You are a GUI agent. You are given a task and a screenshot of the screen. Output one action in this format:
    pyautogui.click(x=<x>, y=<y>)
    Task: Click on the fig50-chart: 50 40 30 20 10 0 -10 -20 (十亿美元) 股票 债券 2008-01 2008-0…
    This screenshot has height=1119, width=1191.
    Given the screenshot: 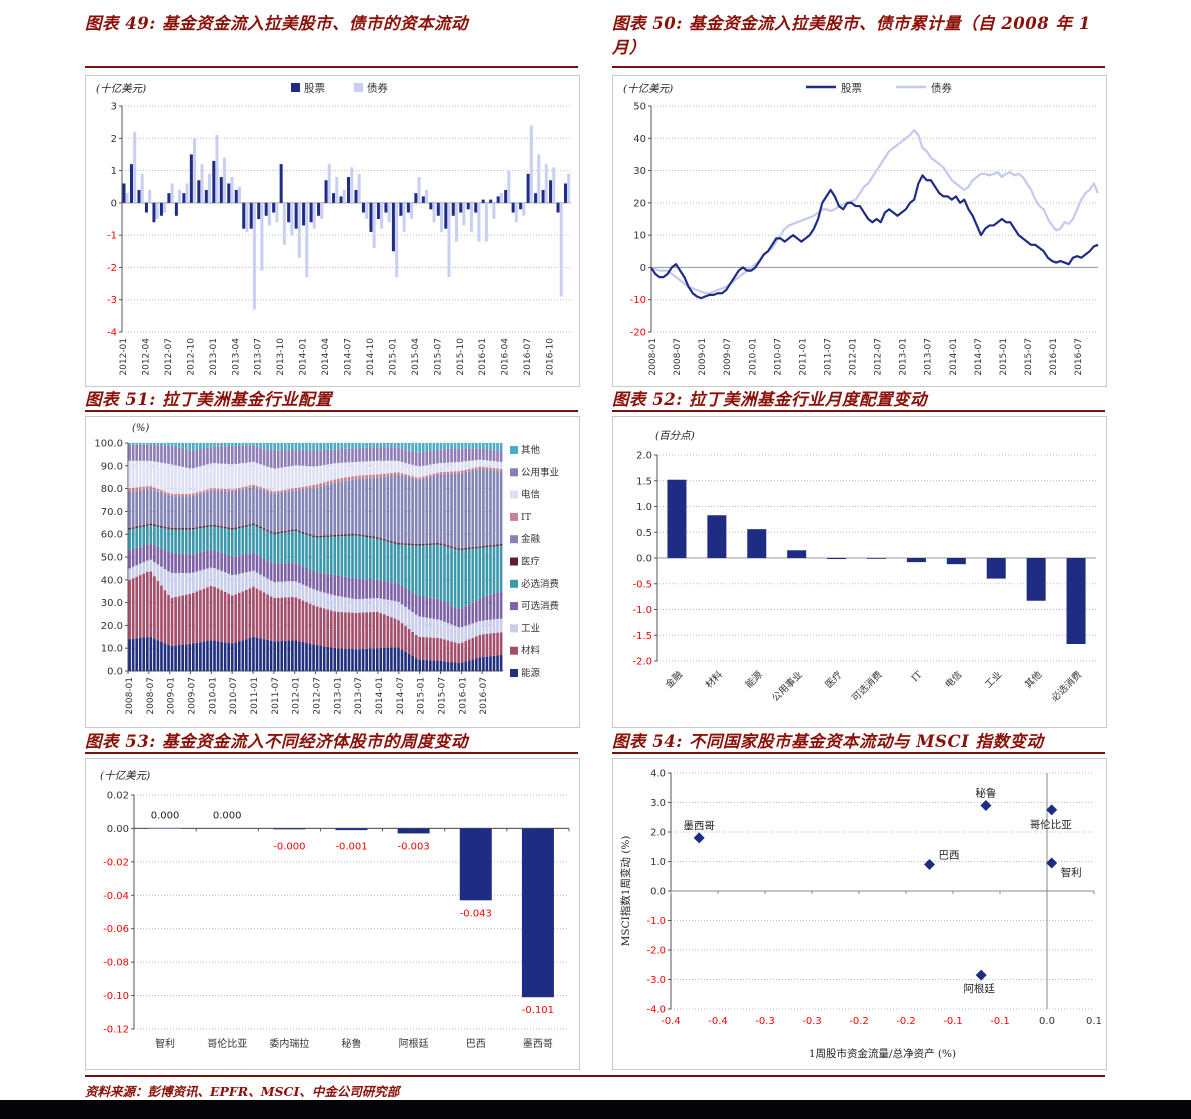 What is the action you would take?
    pyautogui.click(x=859, y=231)
    